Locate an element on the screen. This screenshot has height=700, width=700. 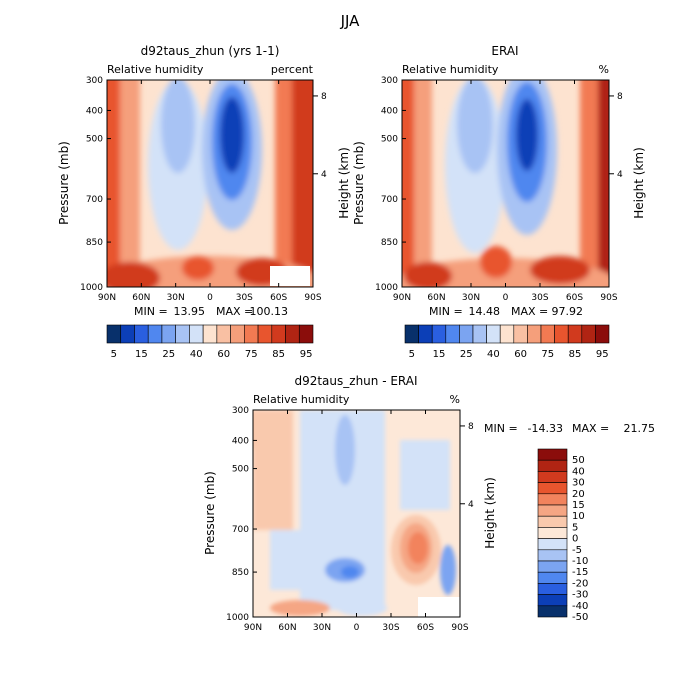
panel-model-xtick-label: 60S is located at coordinates (278, 298).